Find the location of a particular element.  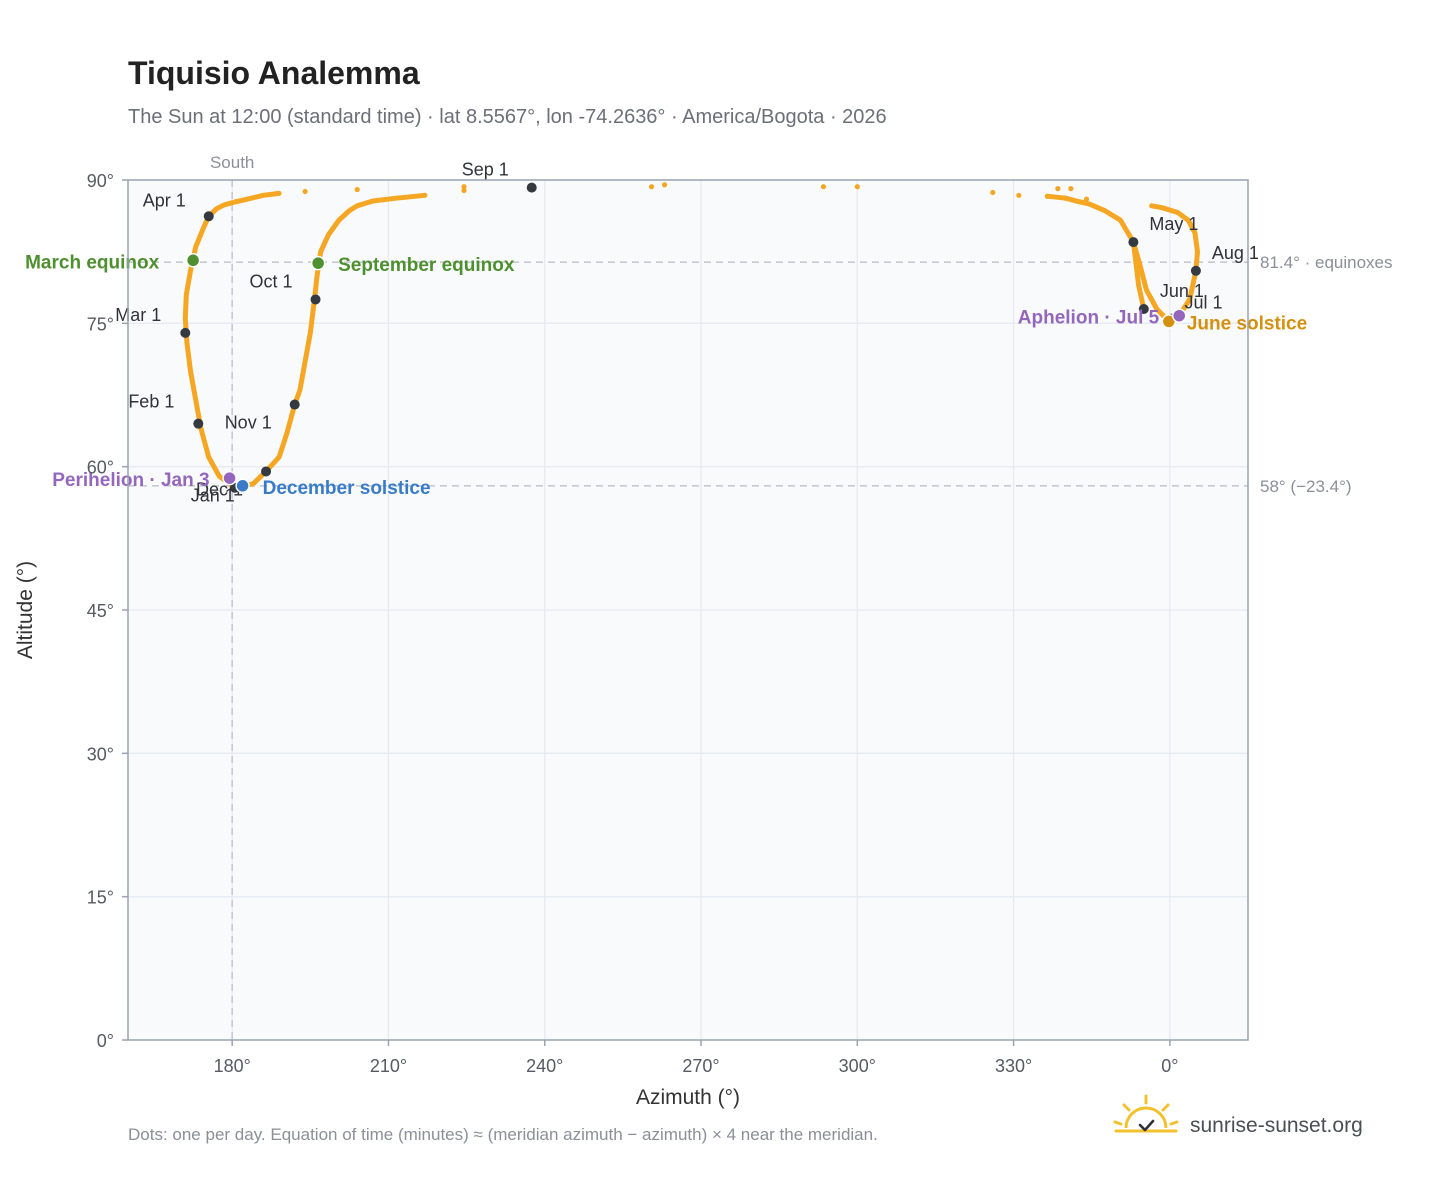

y-tick-label: 75° is located at coordinates (100, 324).